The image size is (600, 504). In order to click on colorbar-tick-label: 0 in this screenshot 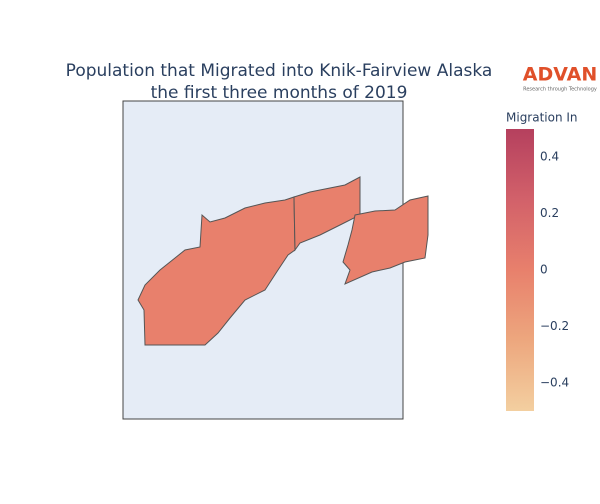, I will do `click(544, 270)`.